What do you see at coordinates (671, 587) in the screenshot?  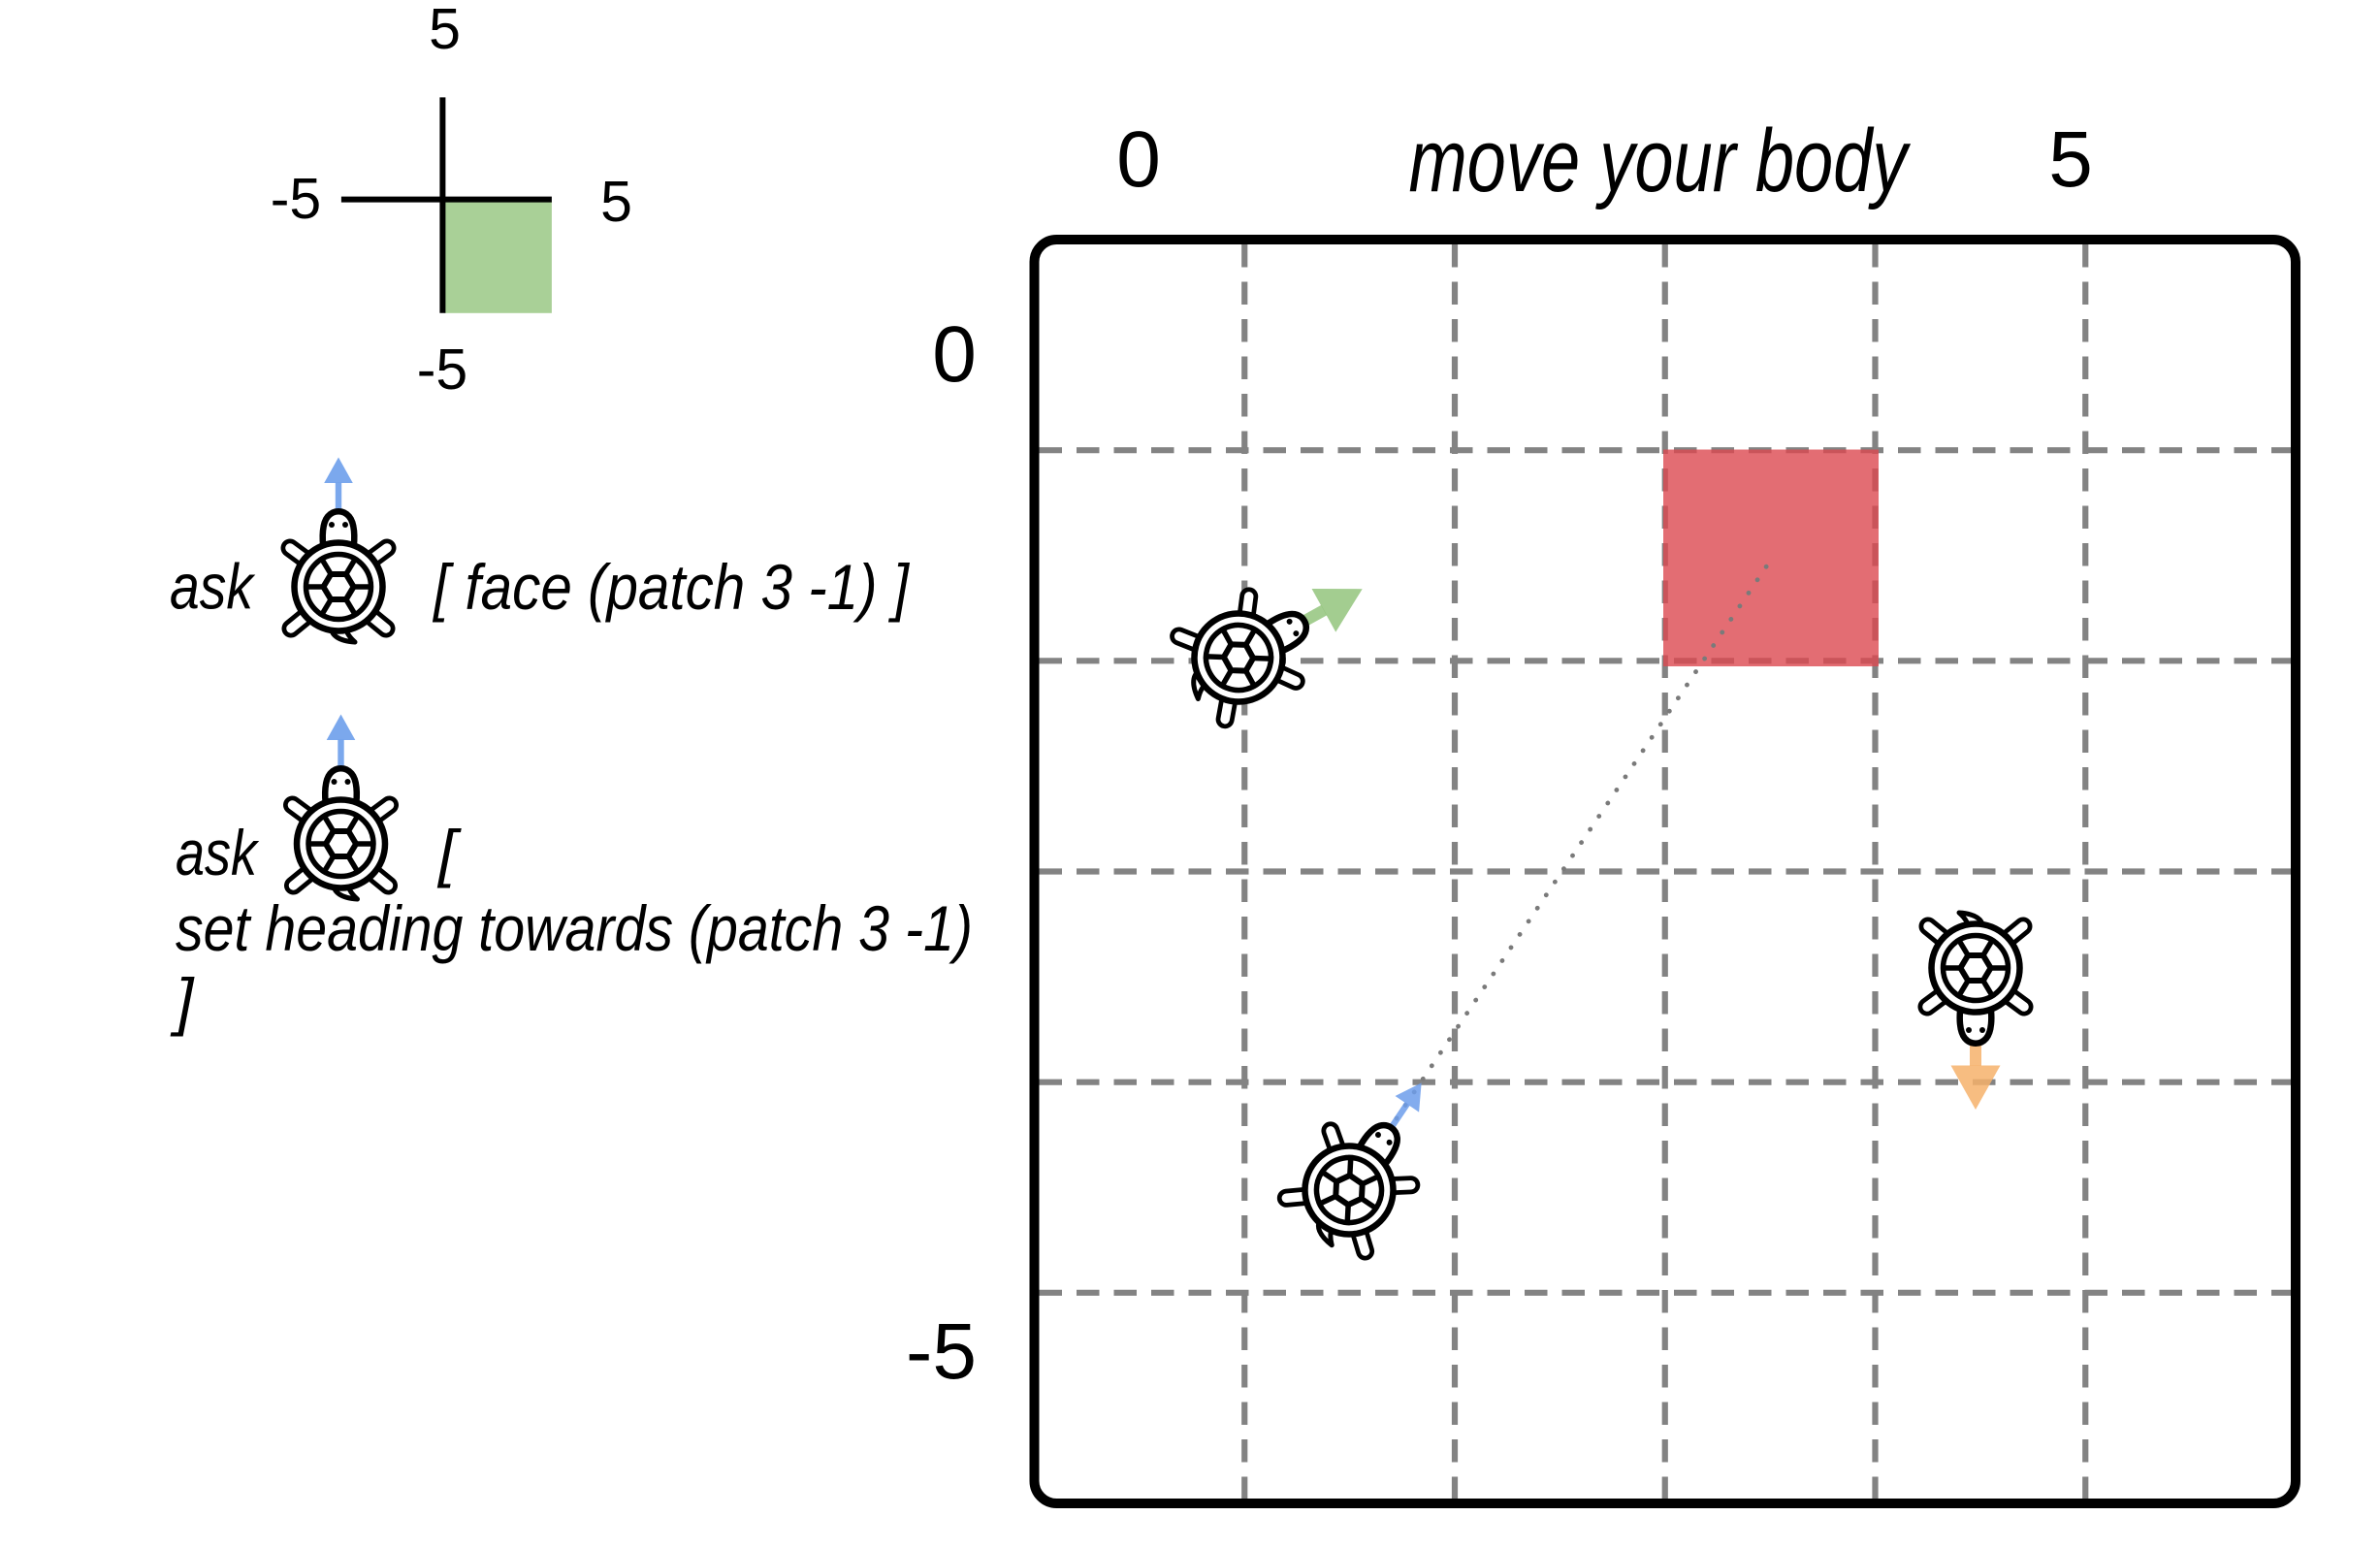 I see `svg-text: [ face (patch 3 -1) ]` at bounding box center [671, 587].